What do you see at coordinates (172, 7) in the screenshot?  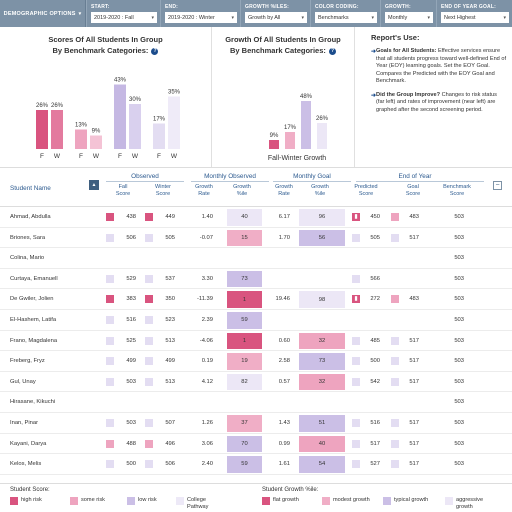 I see `end-label: END:` at bounding box center [172, 7].